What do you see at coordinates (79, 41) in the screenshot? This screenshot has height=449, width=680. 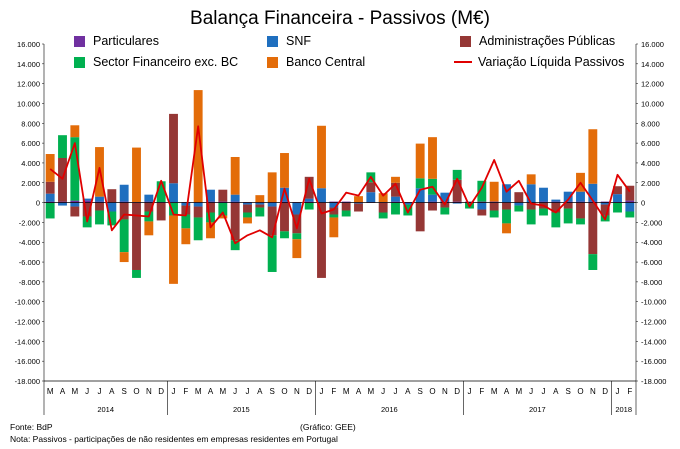 I see `legend-swatch-particulares` at bounding box center [79, 41].